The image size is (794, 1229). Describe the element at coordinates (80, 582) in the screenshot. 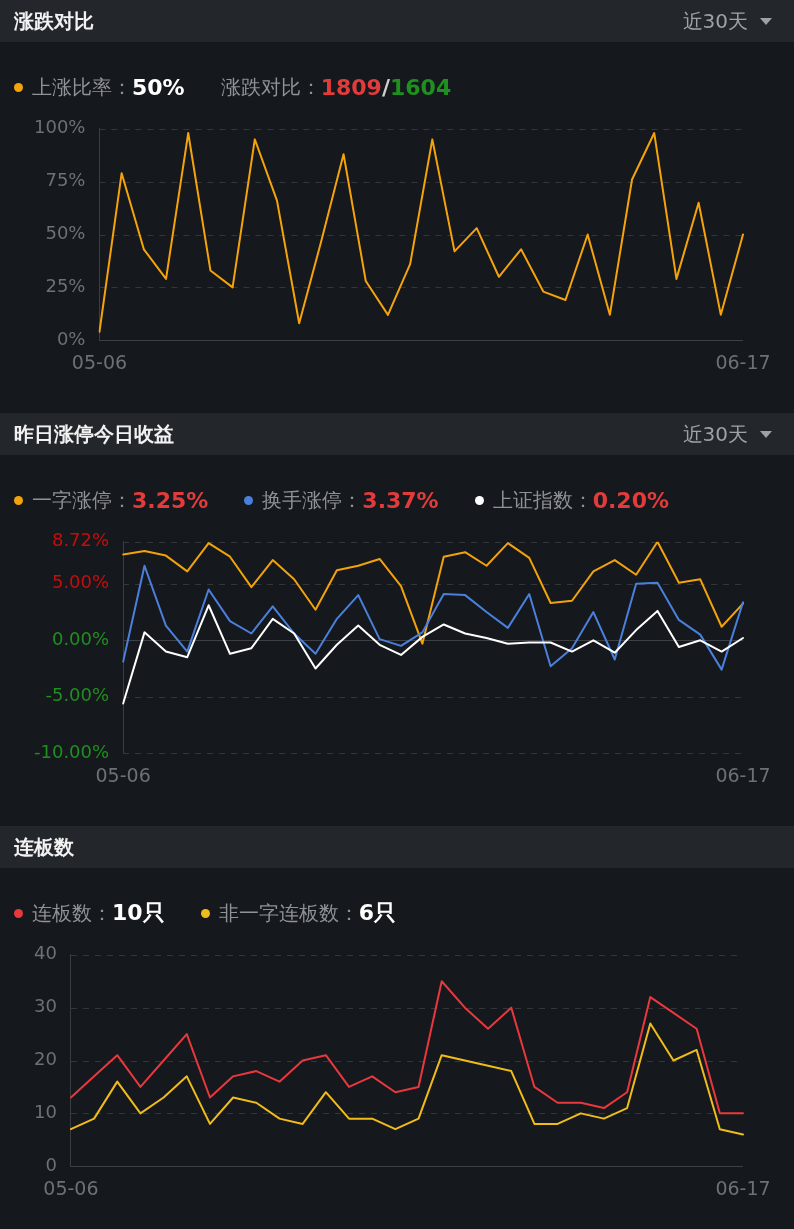

I see `y-tick-label: 5.00%` at that location.